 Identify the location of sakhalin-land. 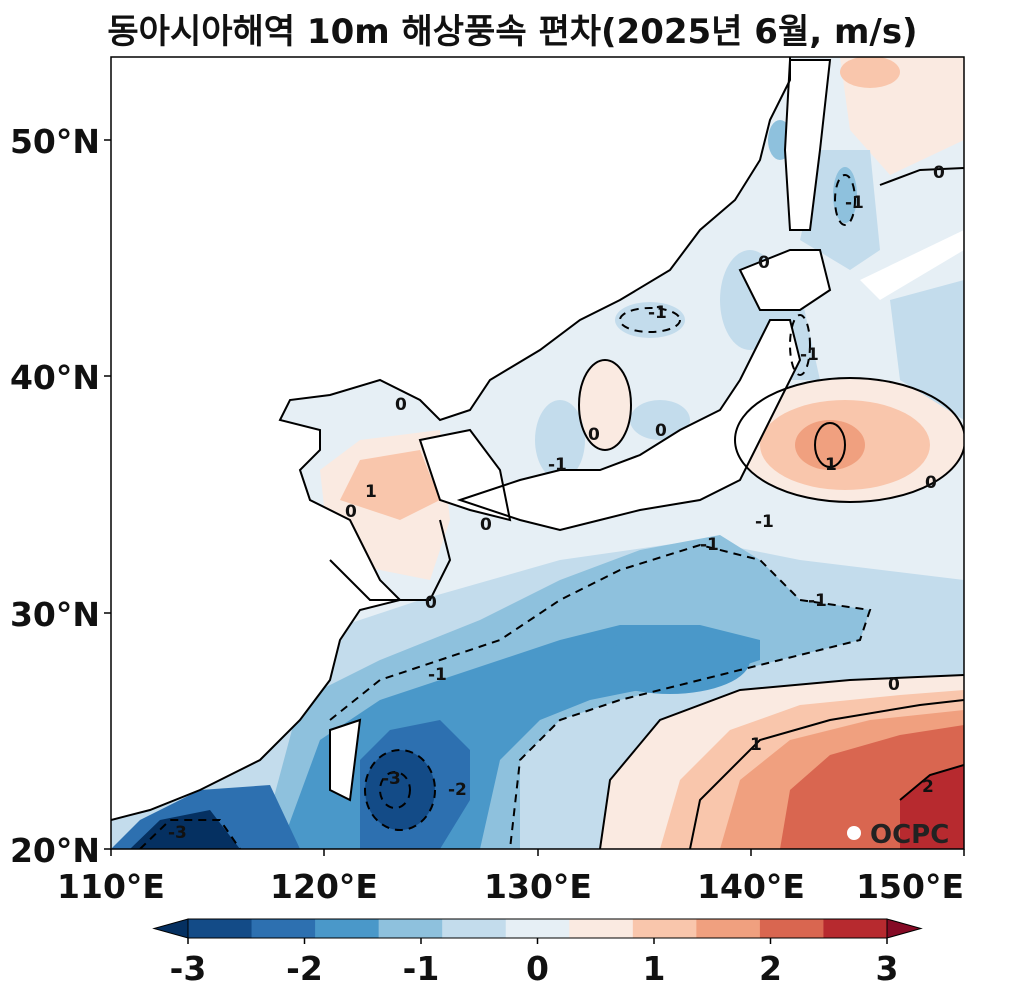
(807, 145).